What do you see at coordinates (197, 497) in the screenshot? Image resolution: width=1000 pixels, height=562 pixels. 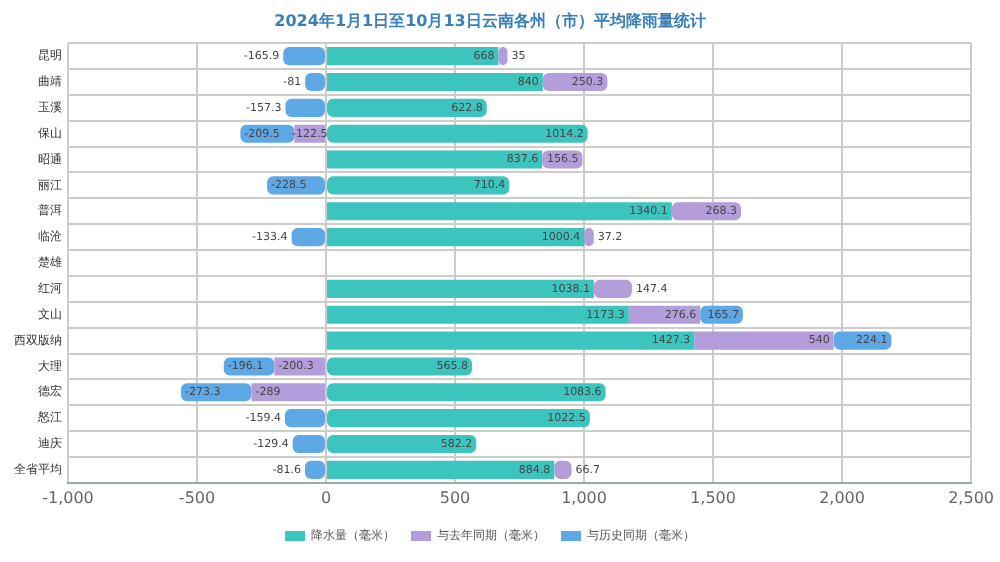 I see `x-tick-label: -500` at bounding box center [197, 497].